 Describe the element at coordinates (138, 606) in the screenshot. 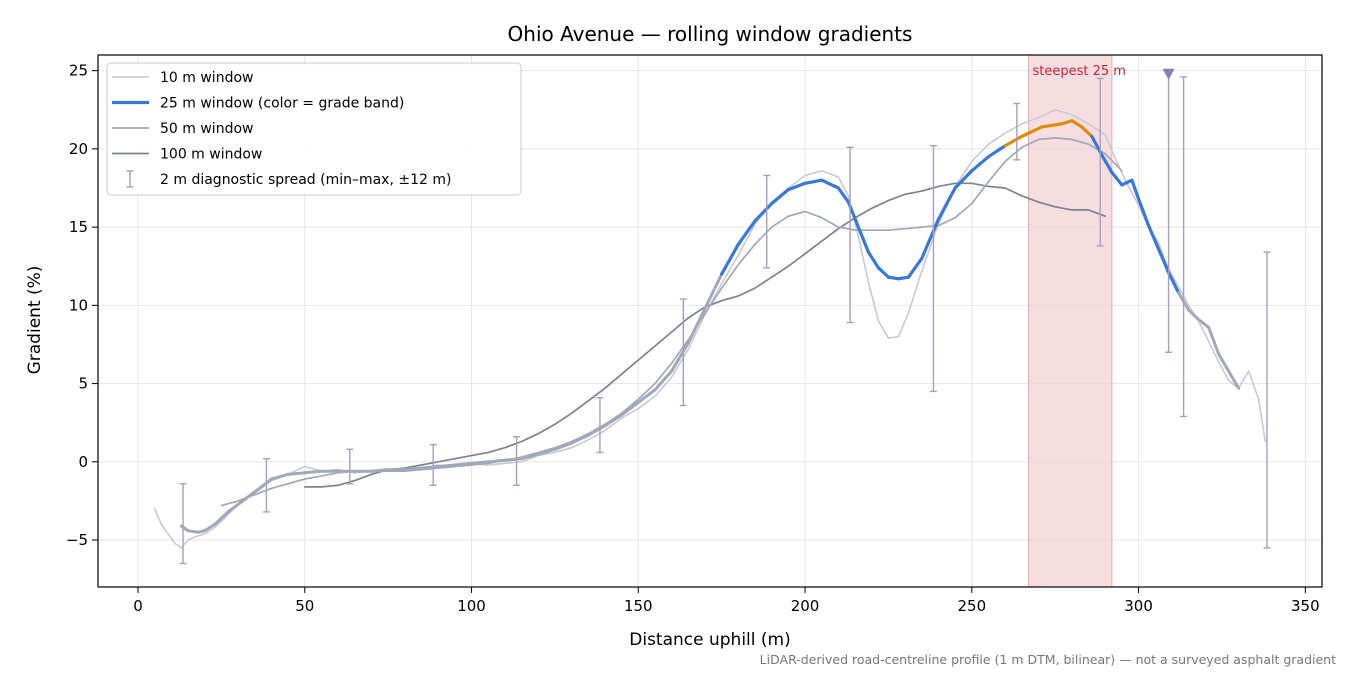

I see `x-tick-label: 0` at that location.